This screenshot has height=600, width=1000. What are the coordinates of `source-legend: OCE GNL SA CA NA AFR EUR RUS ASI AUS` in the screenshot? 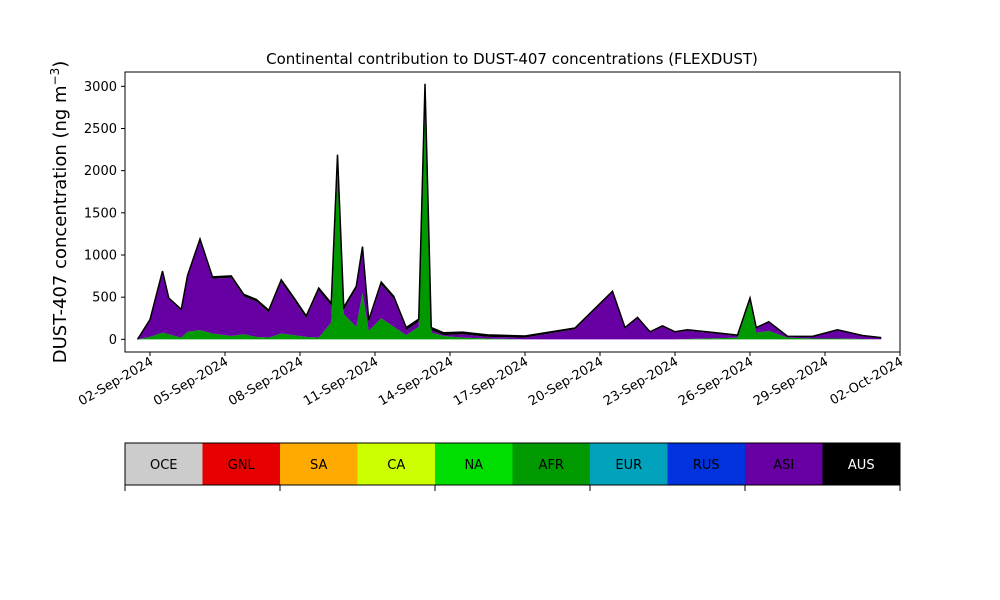 It's located at (512, 466).